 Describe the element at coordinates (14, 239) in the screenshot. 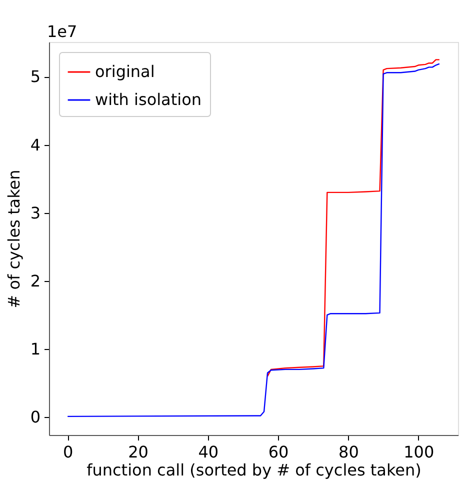

I see `y-axis-title: # of cycles taken` at that location.